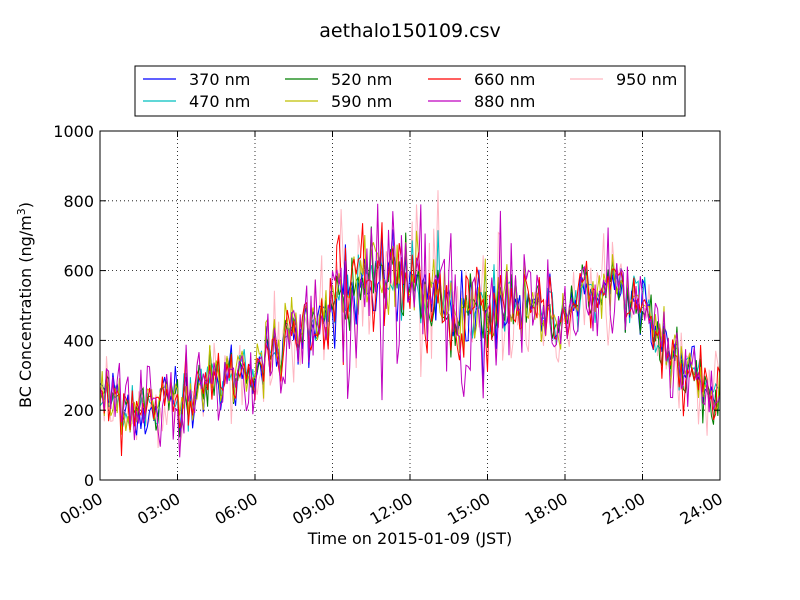 The width and height of the screenshot is (800, 600). What do you see at coordinates (391, 509) in the screenshot?
I see `x-tick-label: 12:00` at bounding box center [391, 509].